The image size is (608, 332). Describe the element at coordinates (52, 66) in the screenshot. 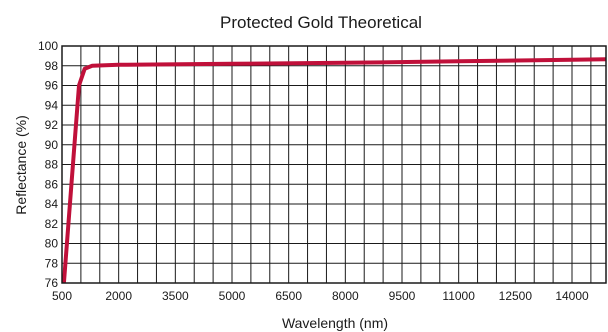

I see `y-tick-label: 98` at that location.